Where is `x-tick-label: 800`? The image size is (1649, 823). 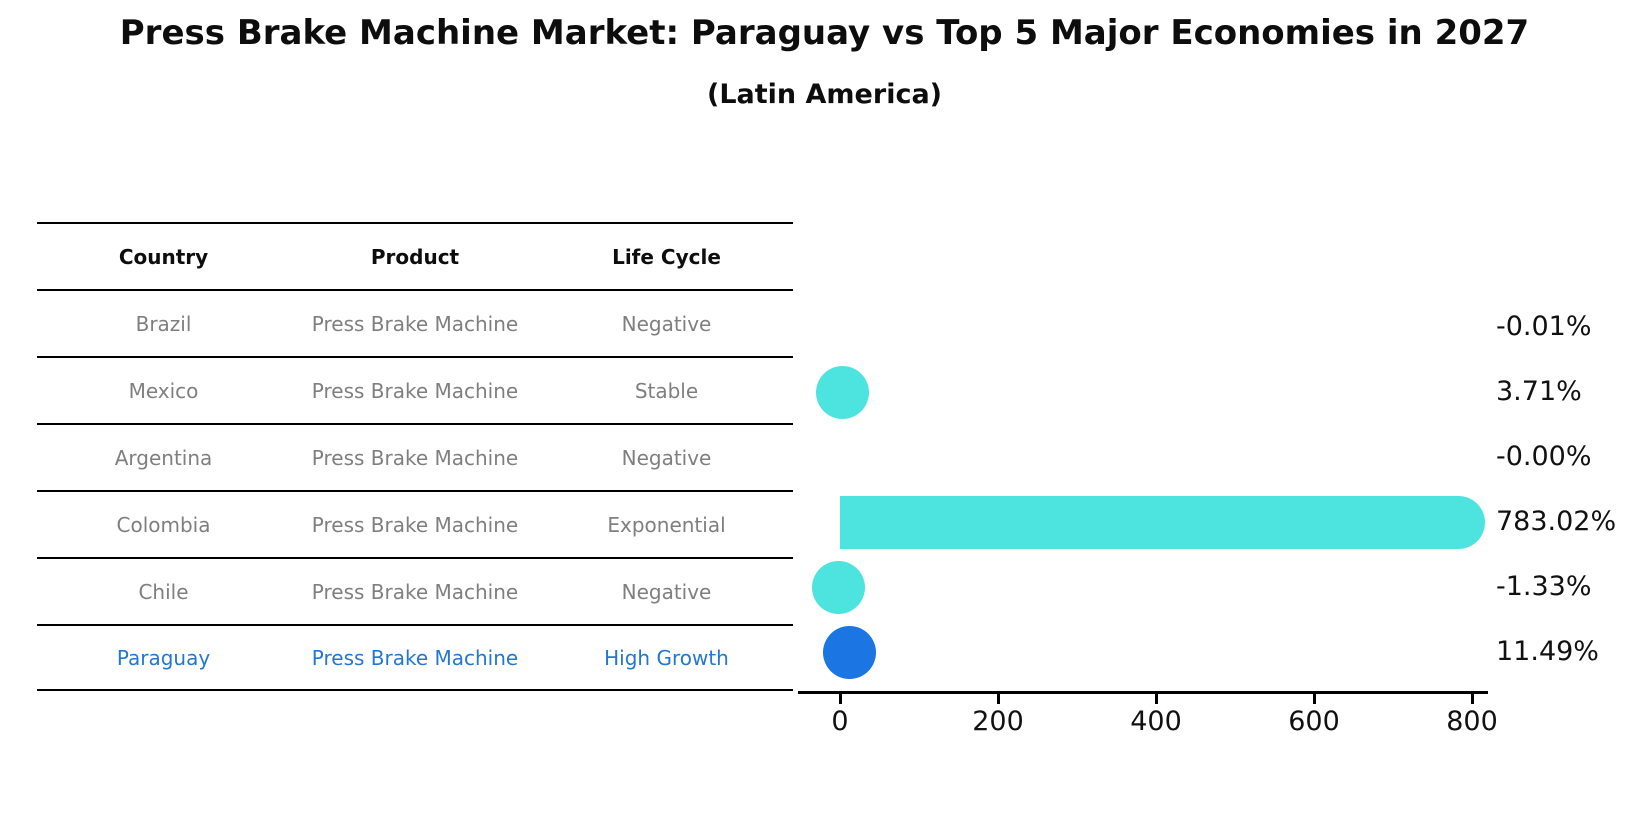 x-tick-label: 800 is located at coordinates (1472, 721).